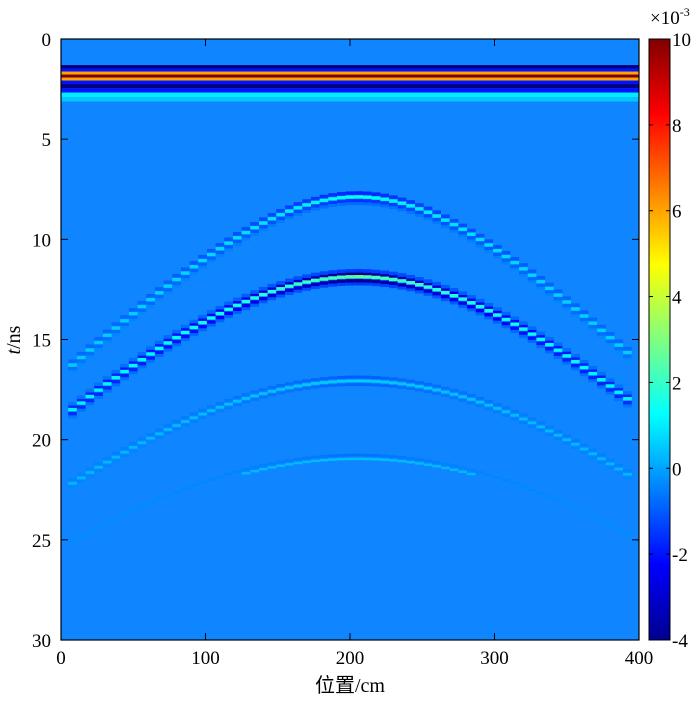 This screenshot has width=700, height=701. I want to click on y-tick-label: 0, so click(47, 40).